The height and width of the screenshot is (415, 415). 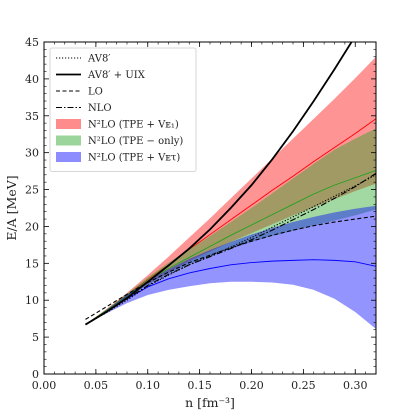 What do you see at coordinates (32, 116) in the screenshot?
I see `y-tick-label: 35` at bounding box center [32, 116].